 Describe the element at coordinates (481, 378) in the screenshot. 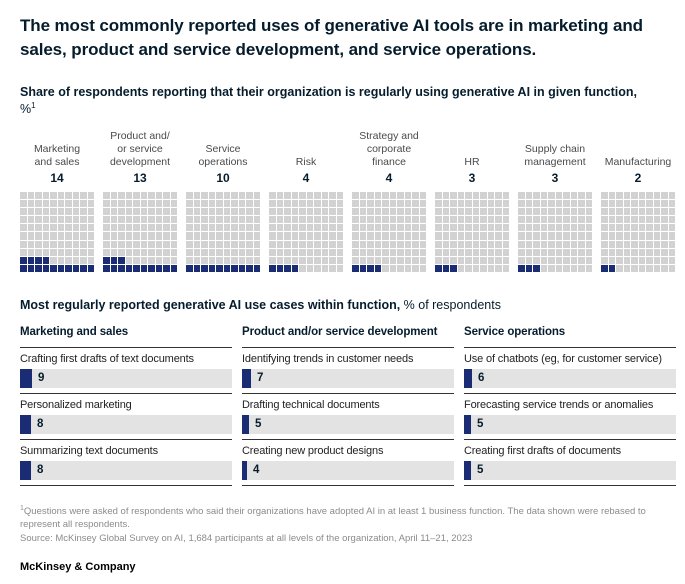

I see `use-case-value: 6` at that location.